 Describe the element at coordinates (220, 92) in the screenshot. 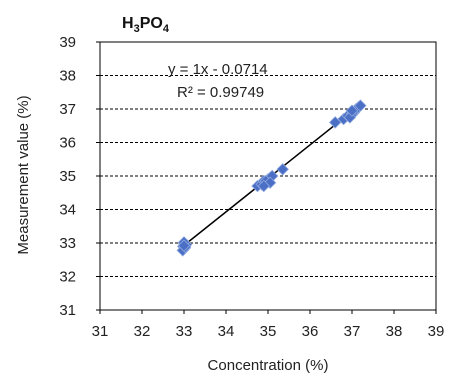

I see `r-squared-label: R² = 0.99749` at that location.